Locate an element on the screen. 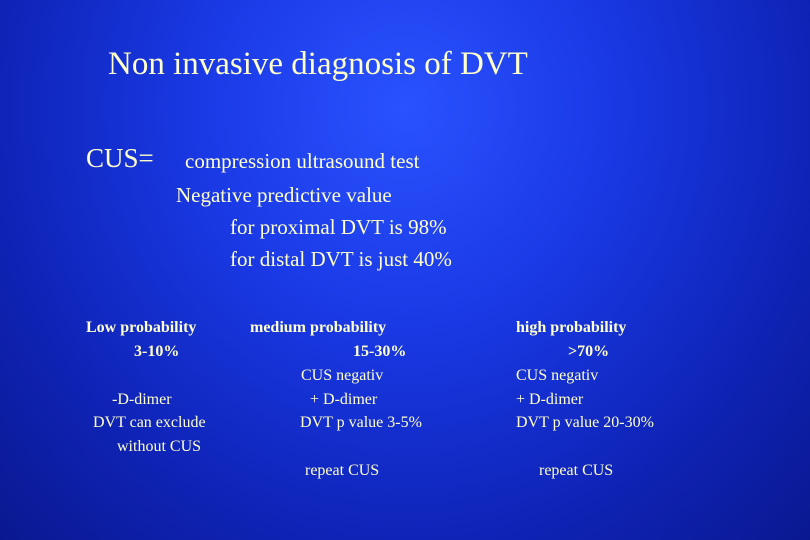  cus-abbreviation: CUS= is located at coordinates (120, 158).